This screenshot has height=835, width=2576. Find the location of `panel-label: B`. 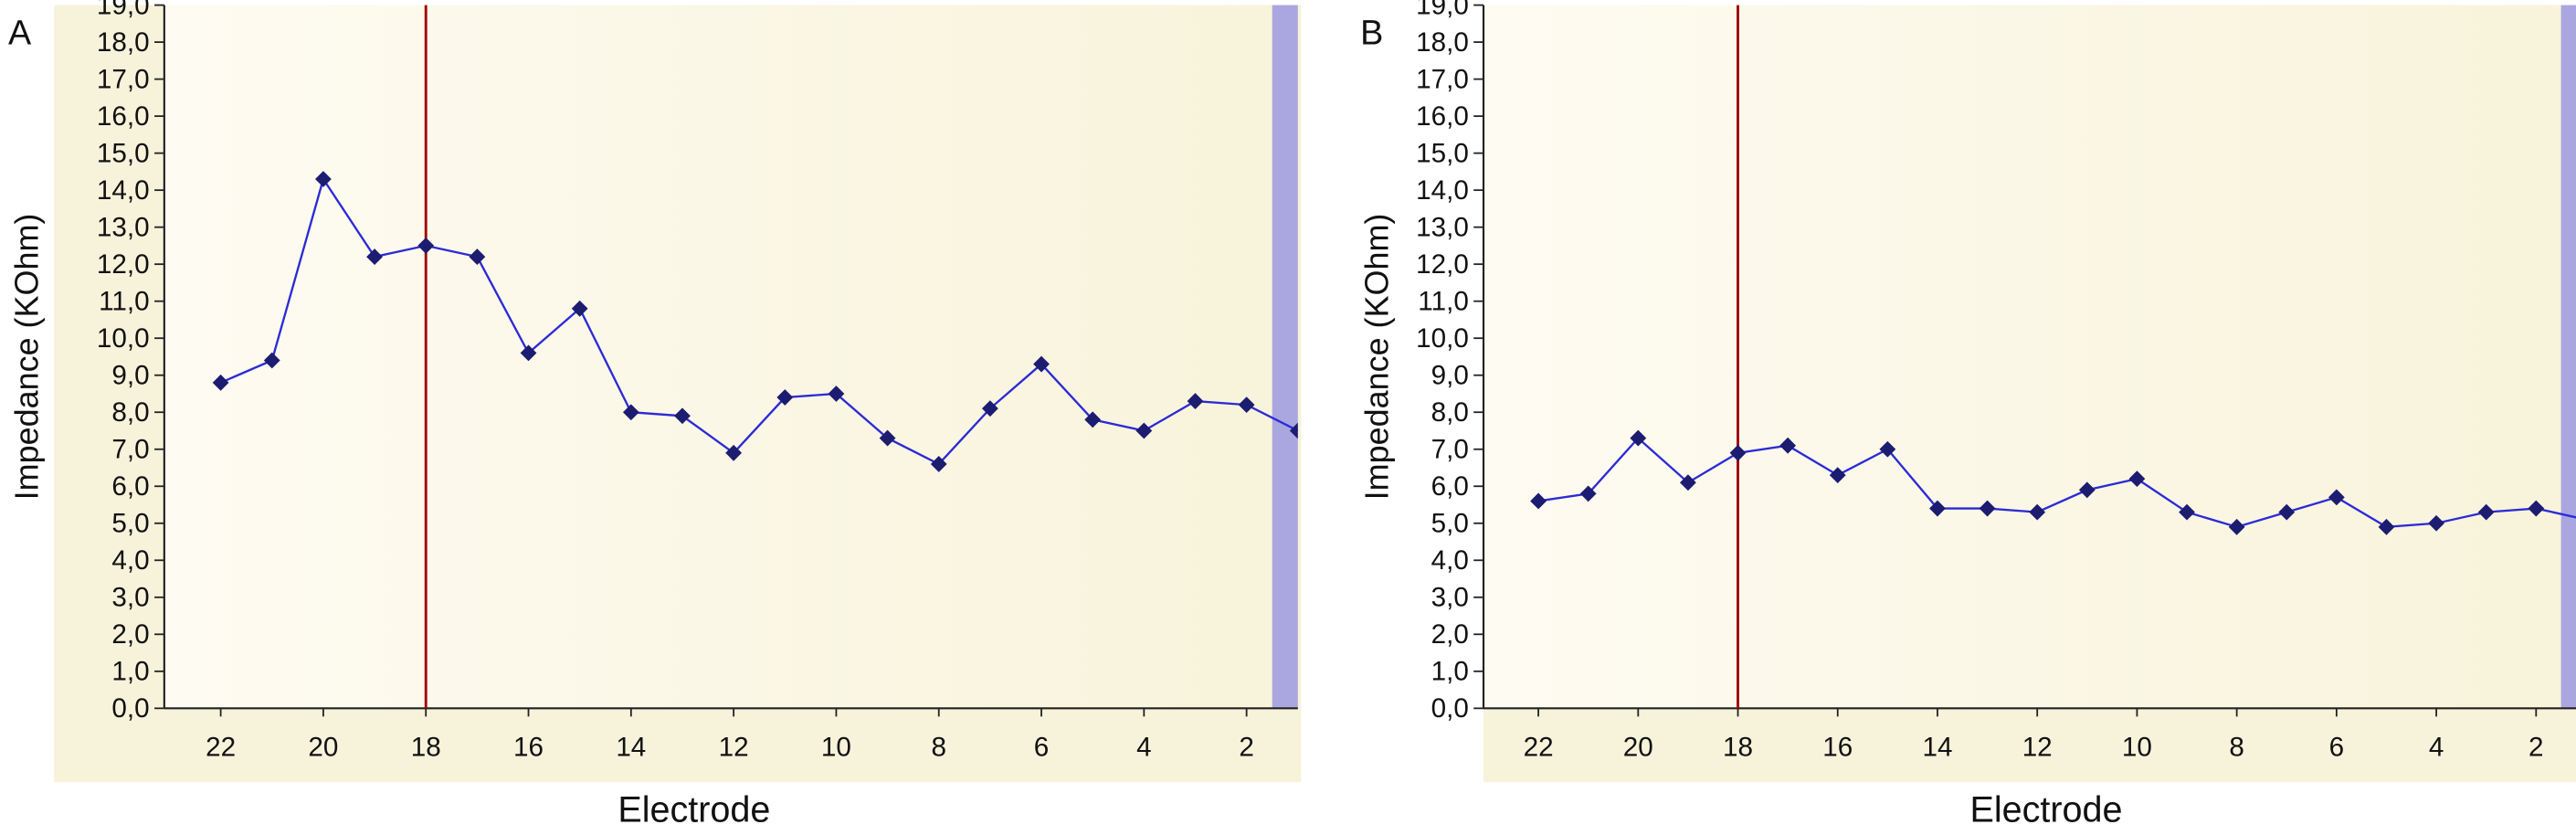

panel-label: B is located at coordinates (1371, 34).